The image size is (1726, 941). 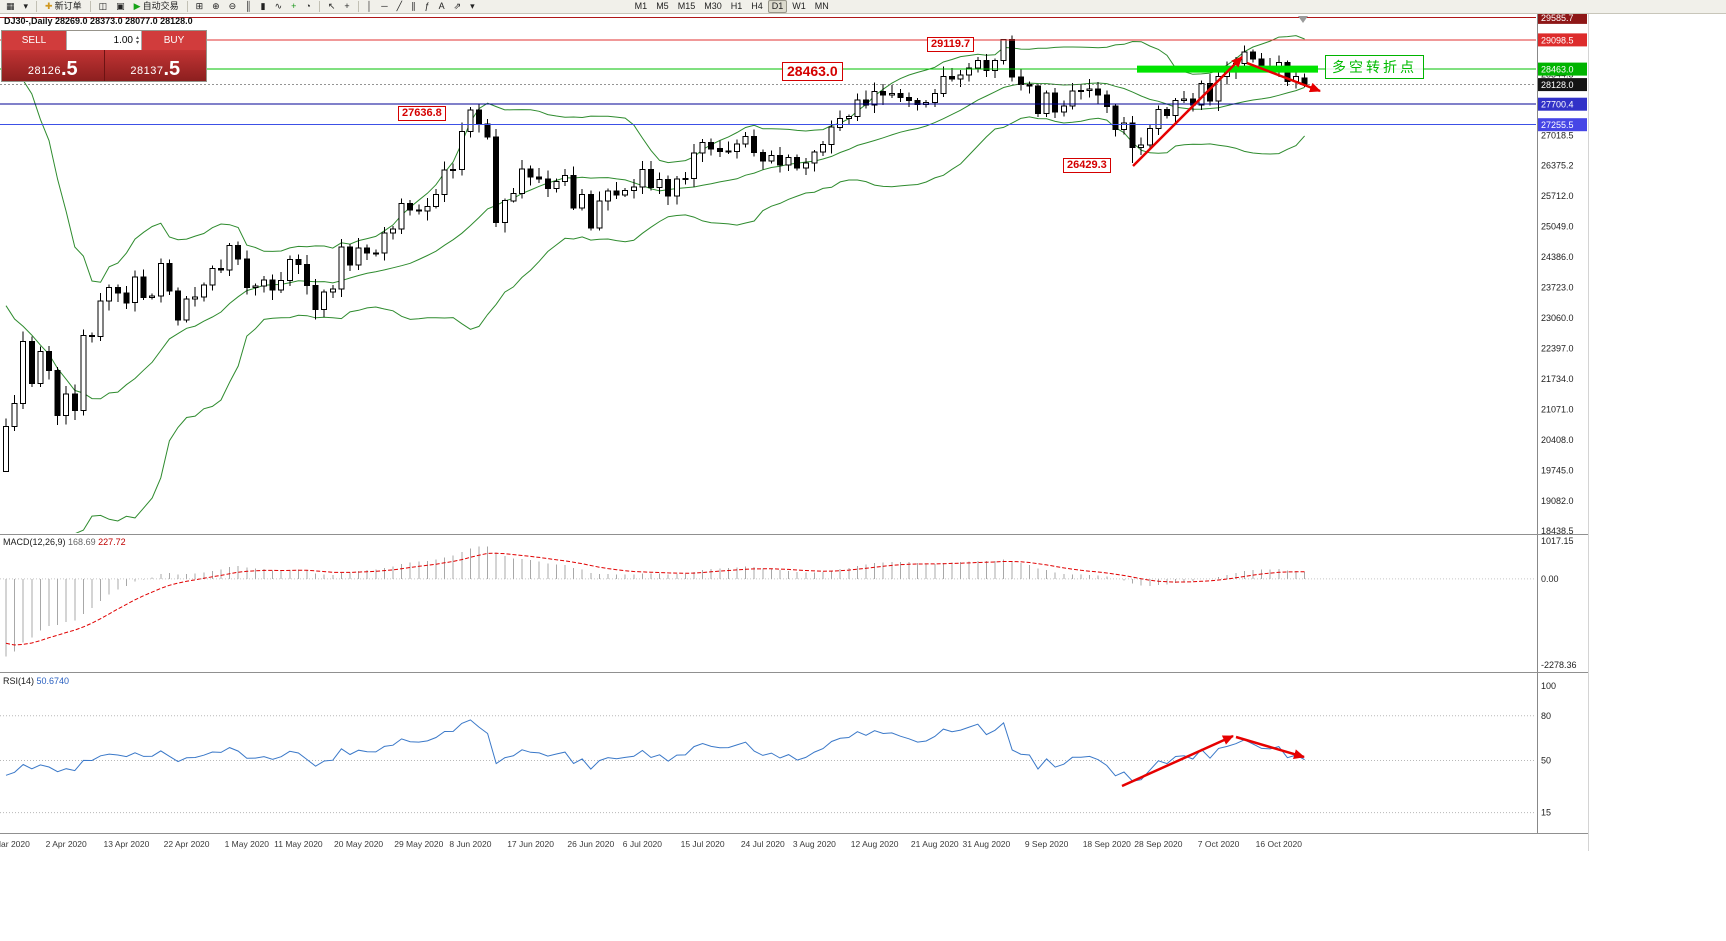 I want to click on timeframe-mn: MN, so click(x=822, y=6).